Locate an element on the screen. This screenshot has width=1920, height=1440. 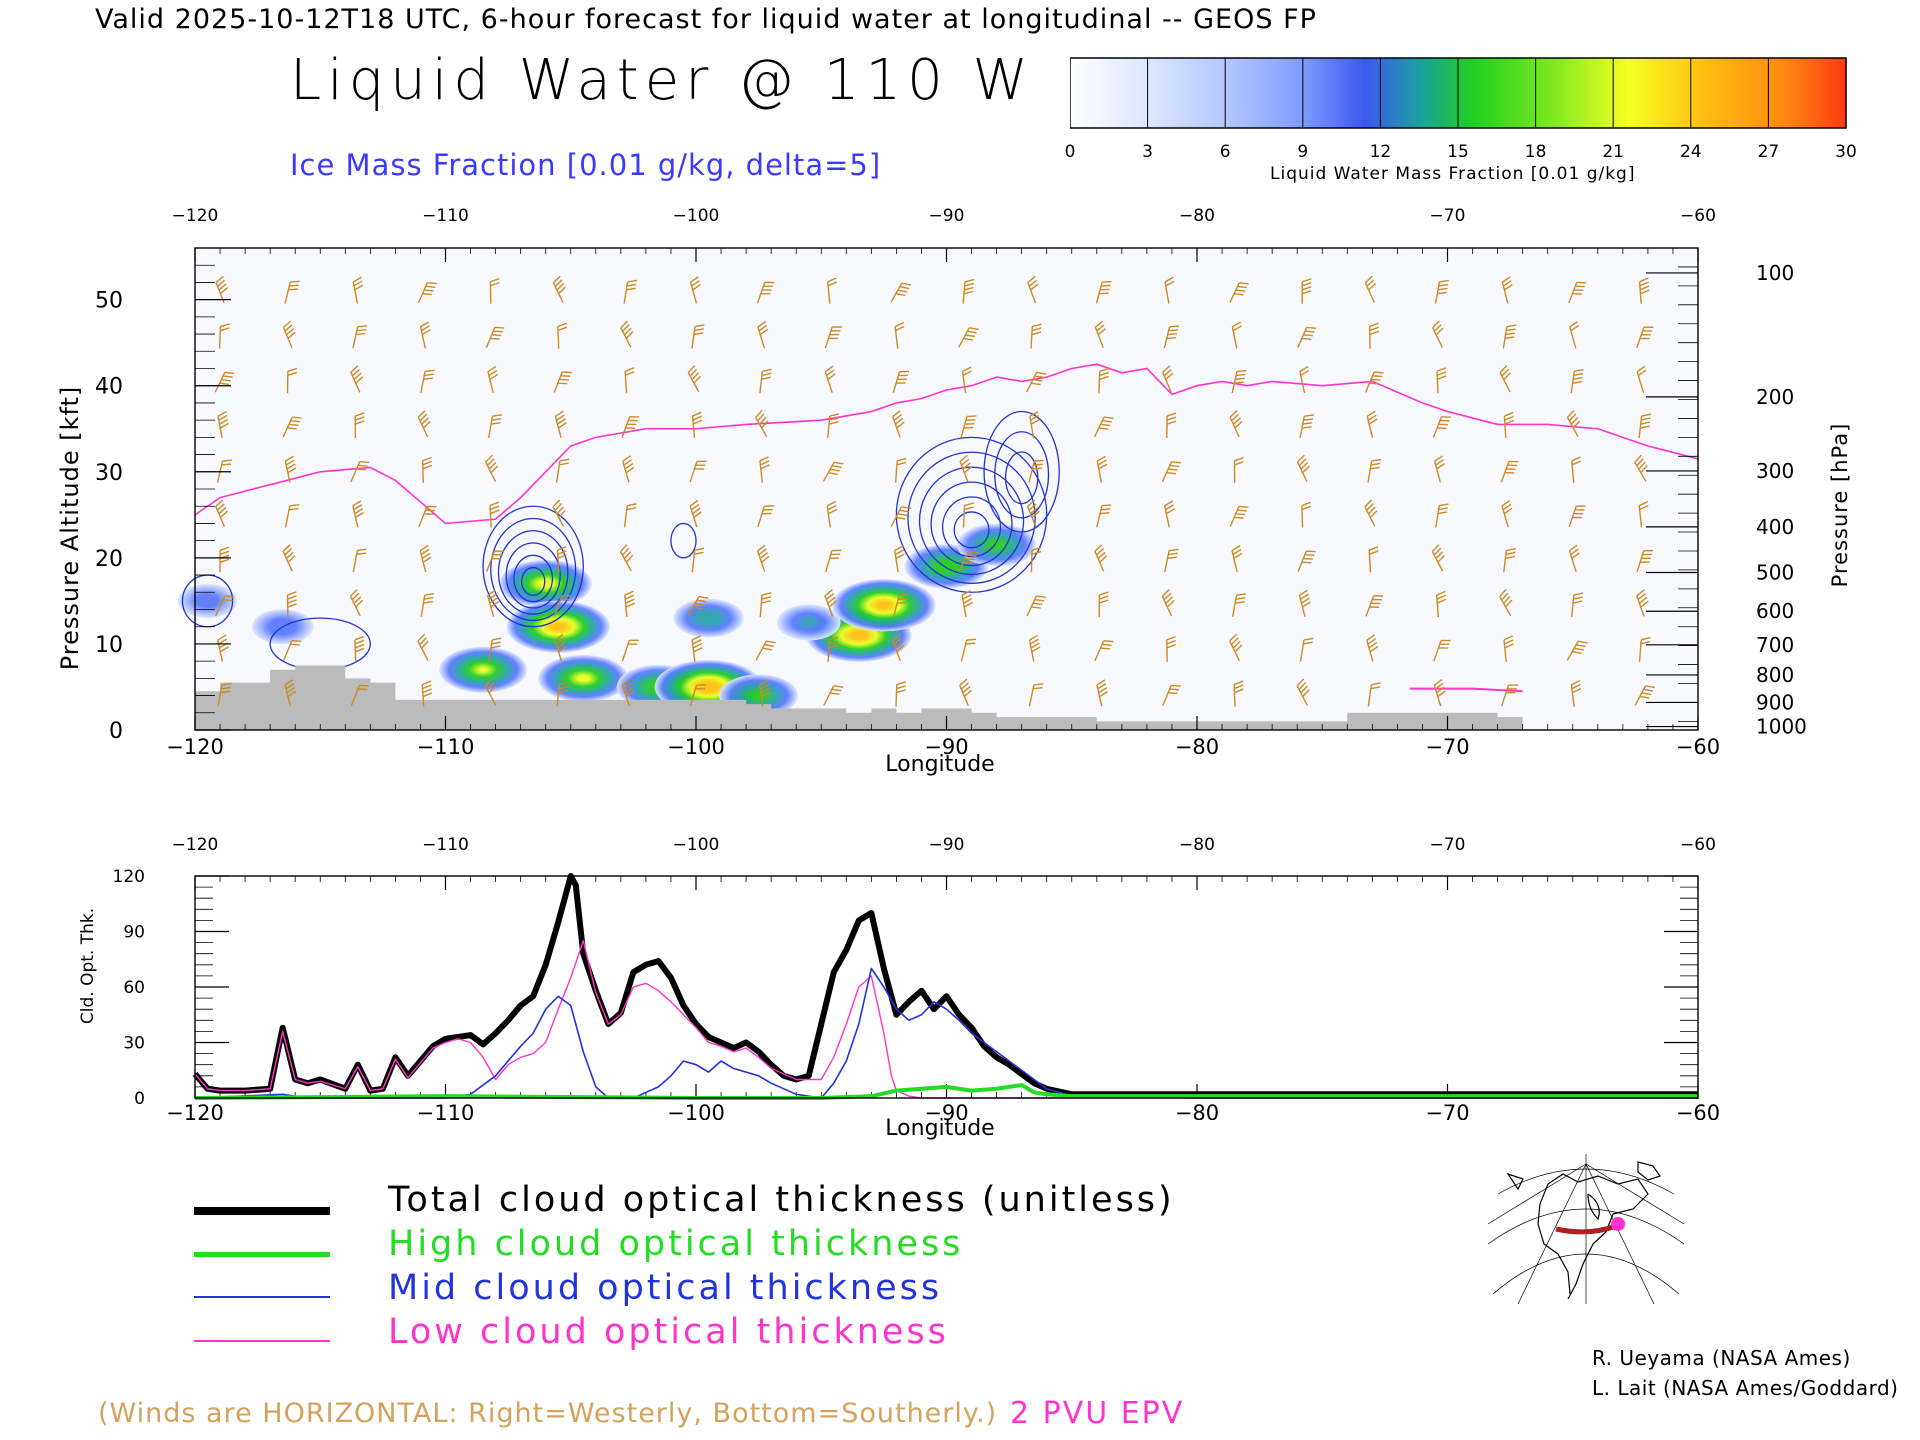
legend-label-total: Total cloud optical thickness (unitless) is located at coordinates (781, 1200).